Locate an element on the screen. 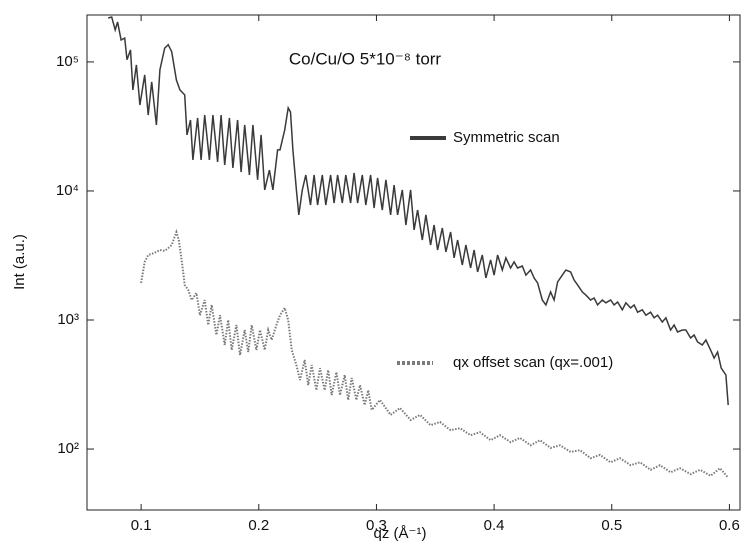  x-tick-label: 0.2 is located at coordinates (258, 525).